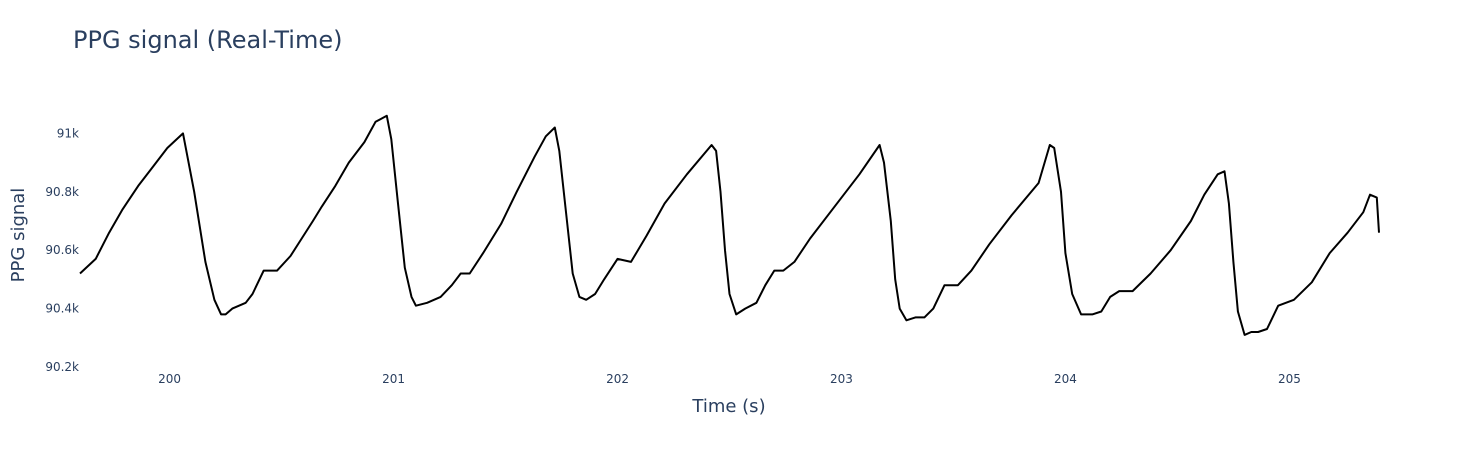  What do you see at coordinates (62, 309) in the screenshot?
I see `y-tick-label: 90.4k` at bounding box center [62, 309].